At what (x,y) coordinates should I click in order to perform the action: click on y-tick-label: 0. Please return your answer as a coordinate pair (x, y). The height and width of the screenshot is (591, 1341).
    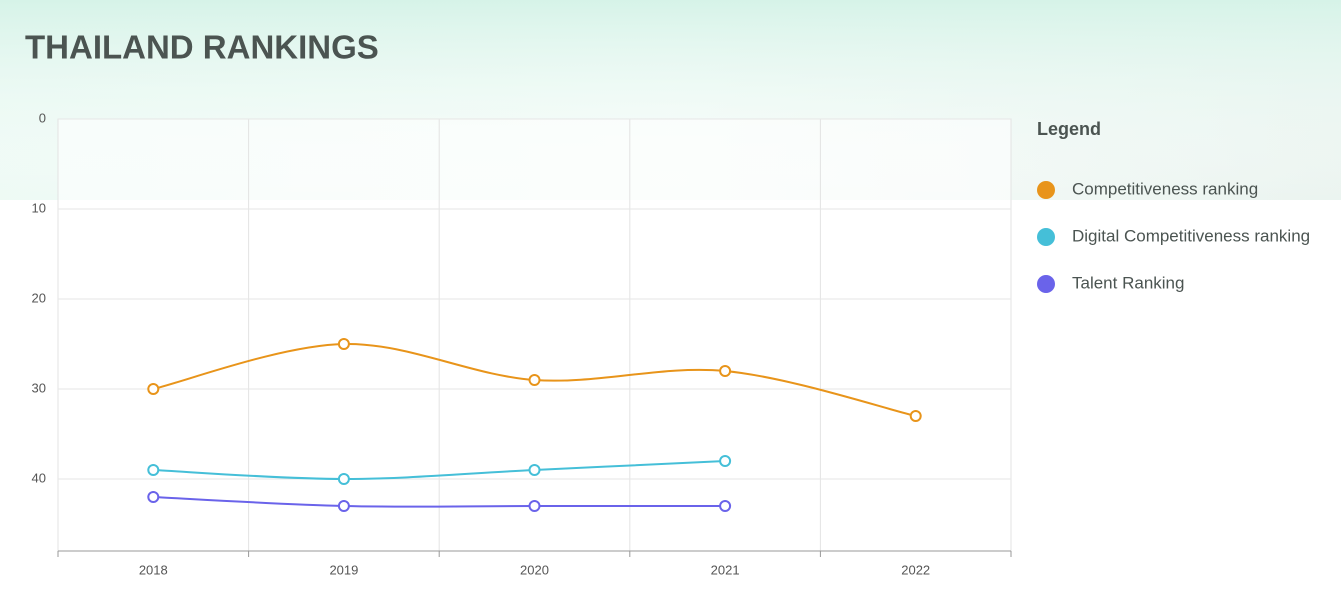
    Looking at the image, I should click on (42, 117).